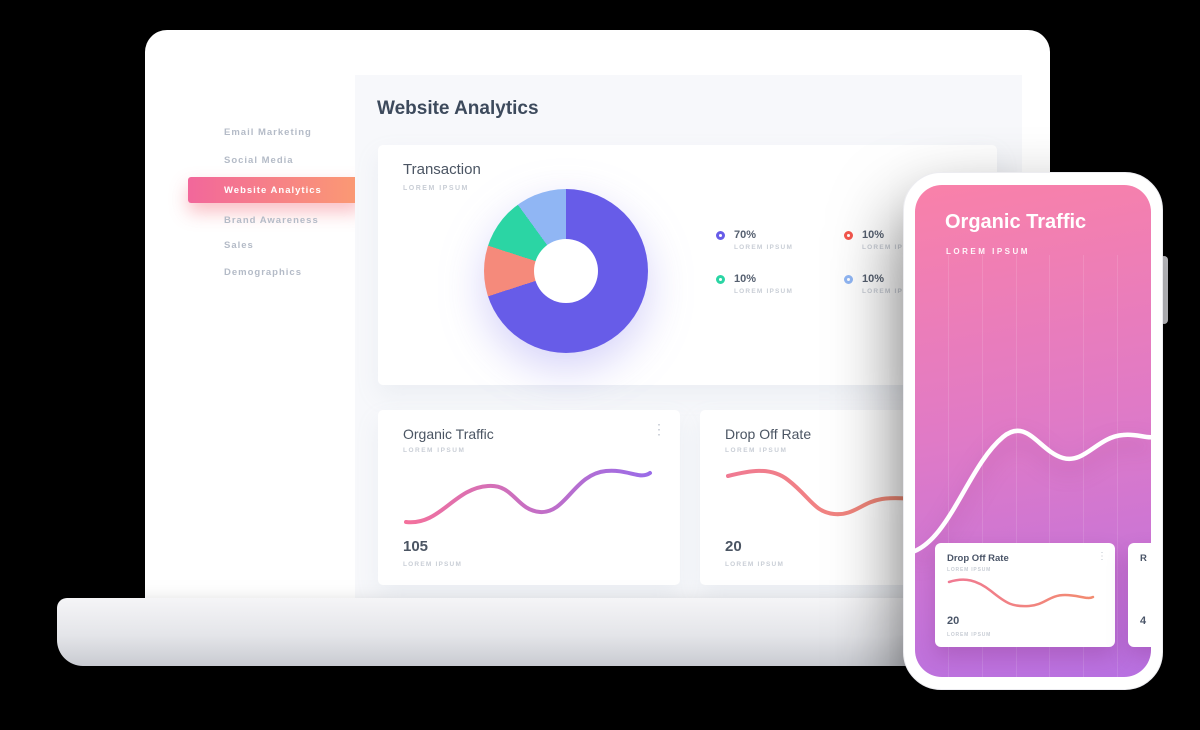 Image resolution: width=1200 pixels, height=730 pixels. What do you see at coordinates (1143, 558) in the screenshot?
I see `phone-partial-title: R` at bounding box center [1143, 558].